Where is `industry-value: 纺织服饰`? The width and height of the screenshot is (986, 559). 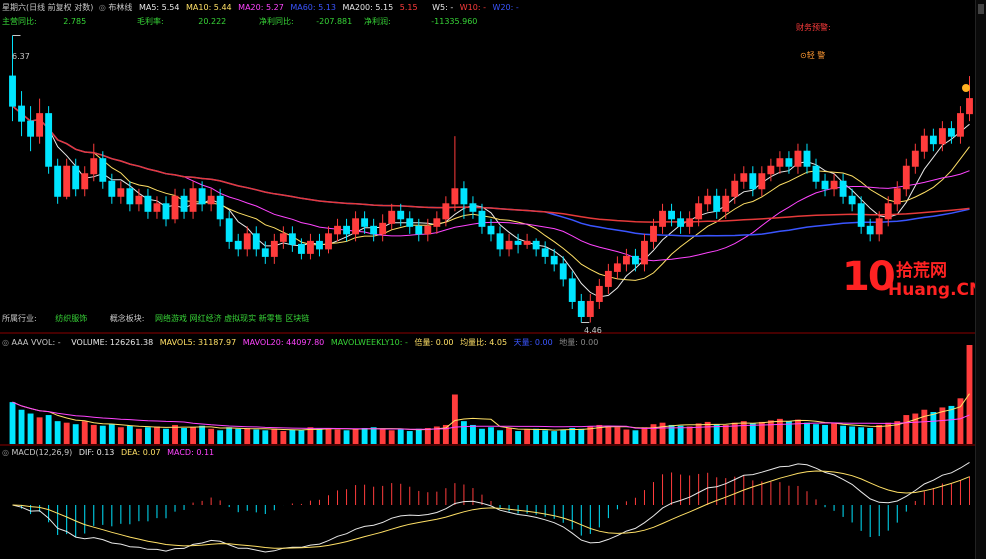 industry-value: 纺织服饰 is located at coordinates (71, 318).